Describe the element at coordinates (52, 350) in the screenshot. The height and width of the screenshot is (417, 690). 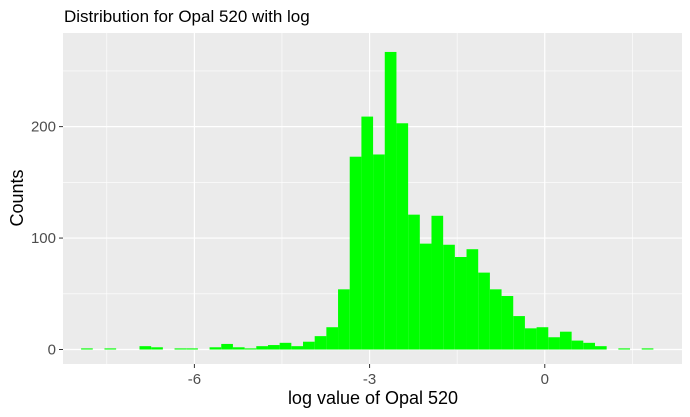
I see `y-tick-label: 0` at that location.